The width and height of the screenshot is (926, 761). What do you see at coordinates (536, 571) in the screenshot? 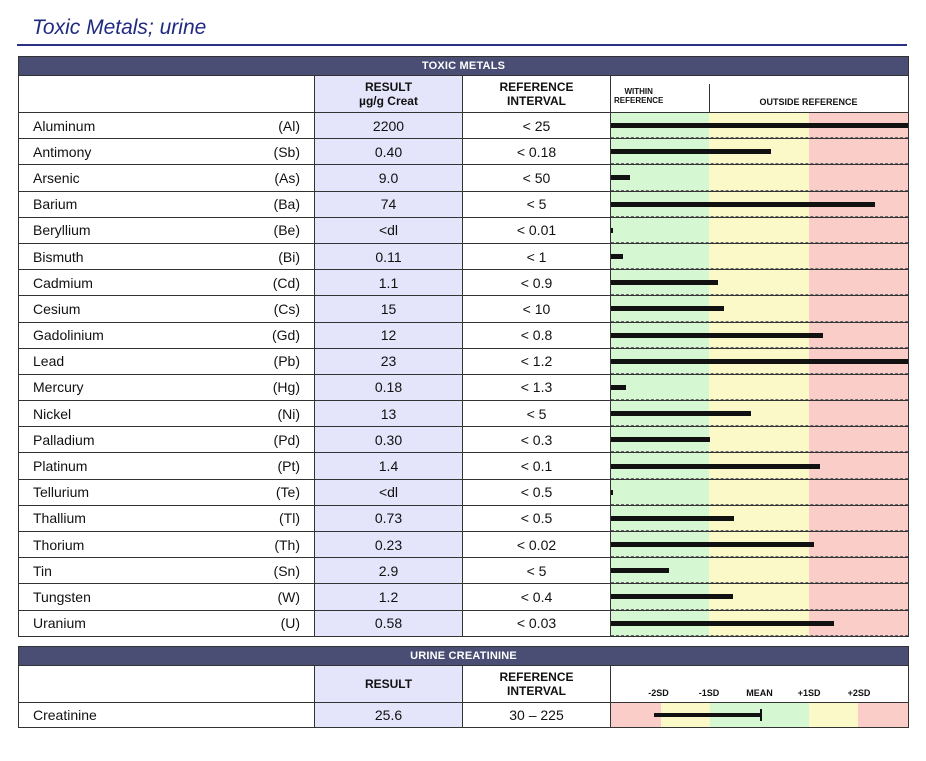
I see `metal-reference: < 5` at bounding box center [536, 571].